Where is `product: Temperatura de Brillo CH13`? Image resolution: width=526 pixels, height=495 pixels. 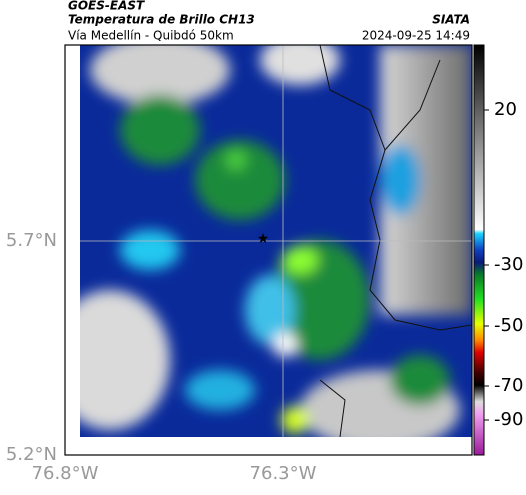 product: Temperatura de Brillo CH13 is located at coordinates (161, 20).